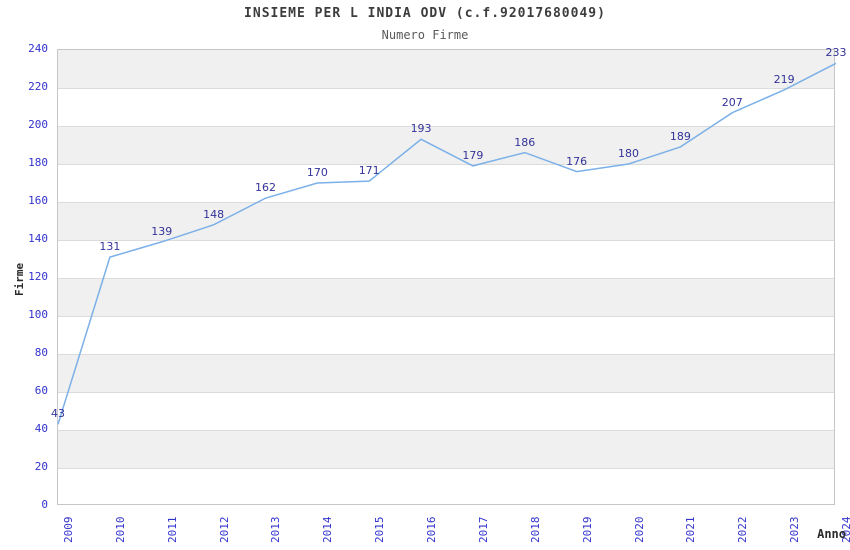  Describe the element at coordinates (831, 534) in the screenshot. I see `x-axis-label: Anno` at that location.